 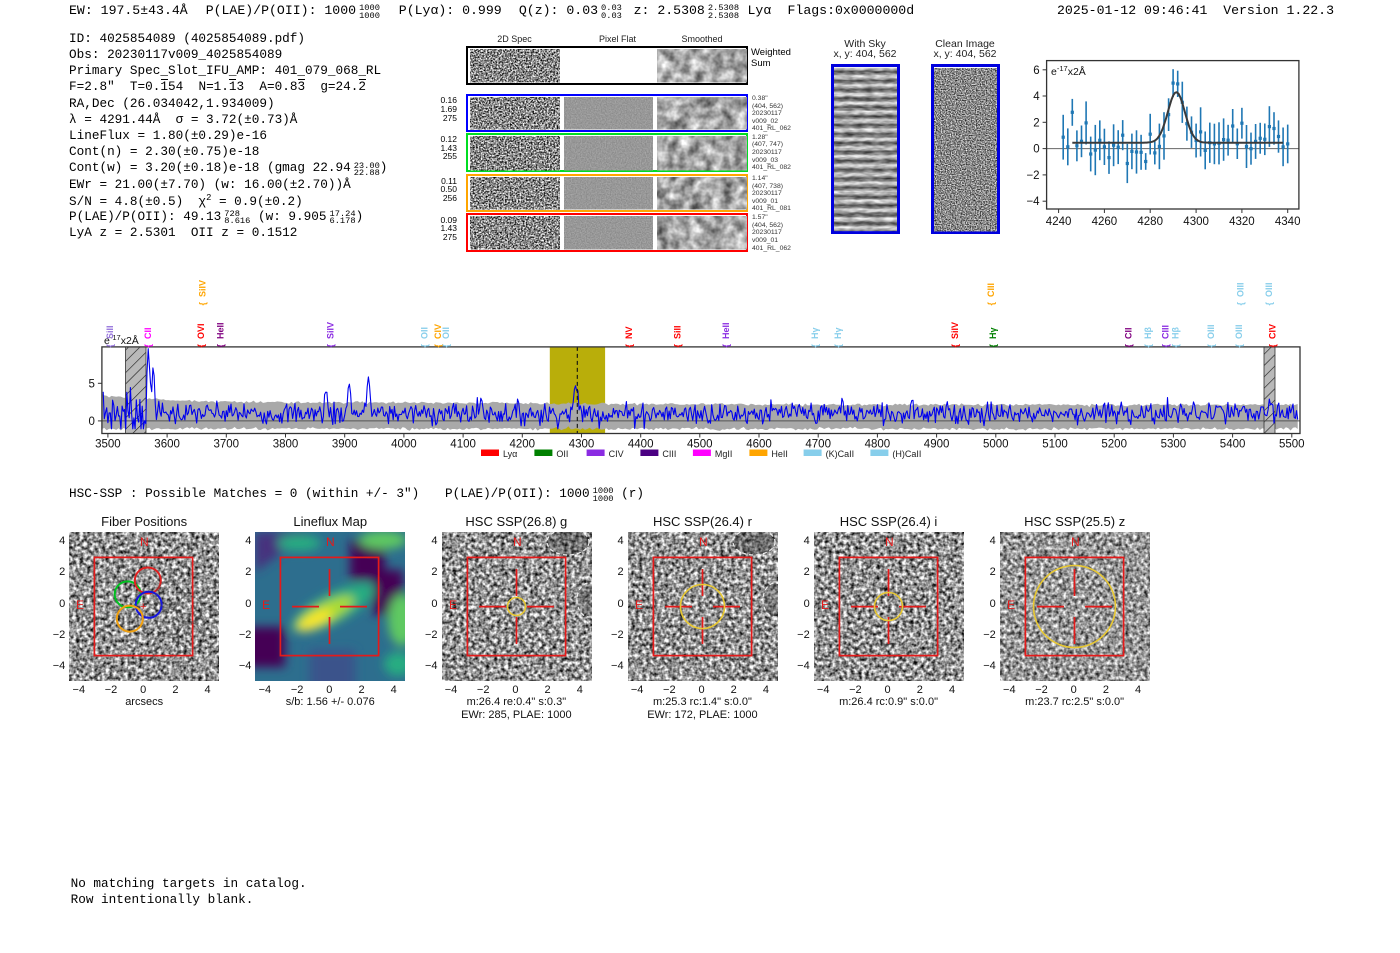 What do you see at coordinates (1059, 222) in the screenshot?
I see `svg-text: 4240` at bounding box center [1059, 222].